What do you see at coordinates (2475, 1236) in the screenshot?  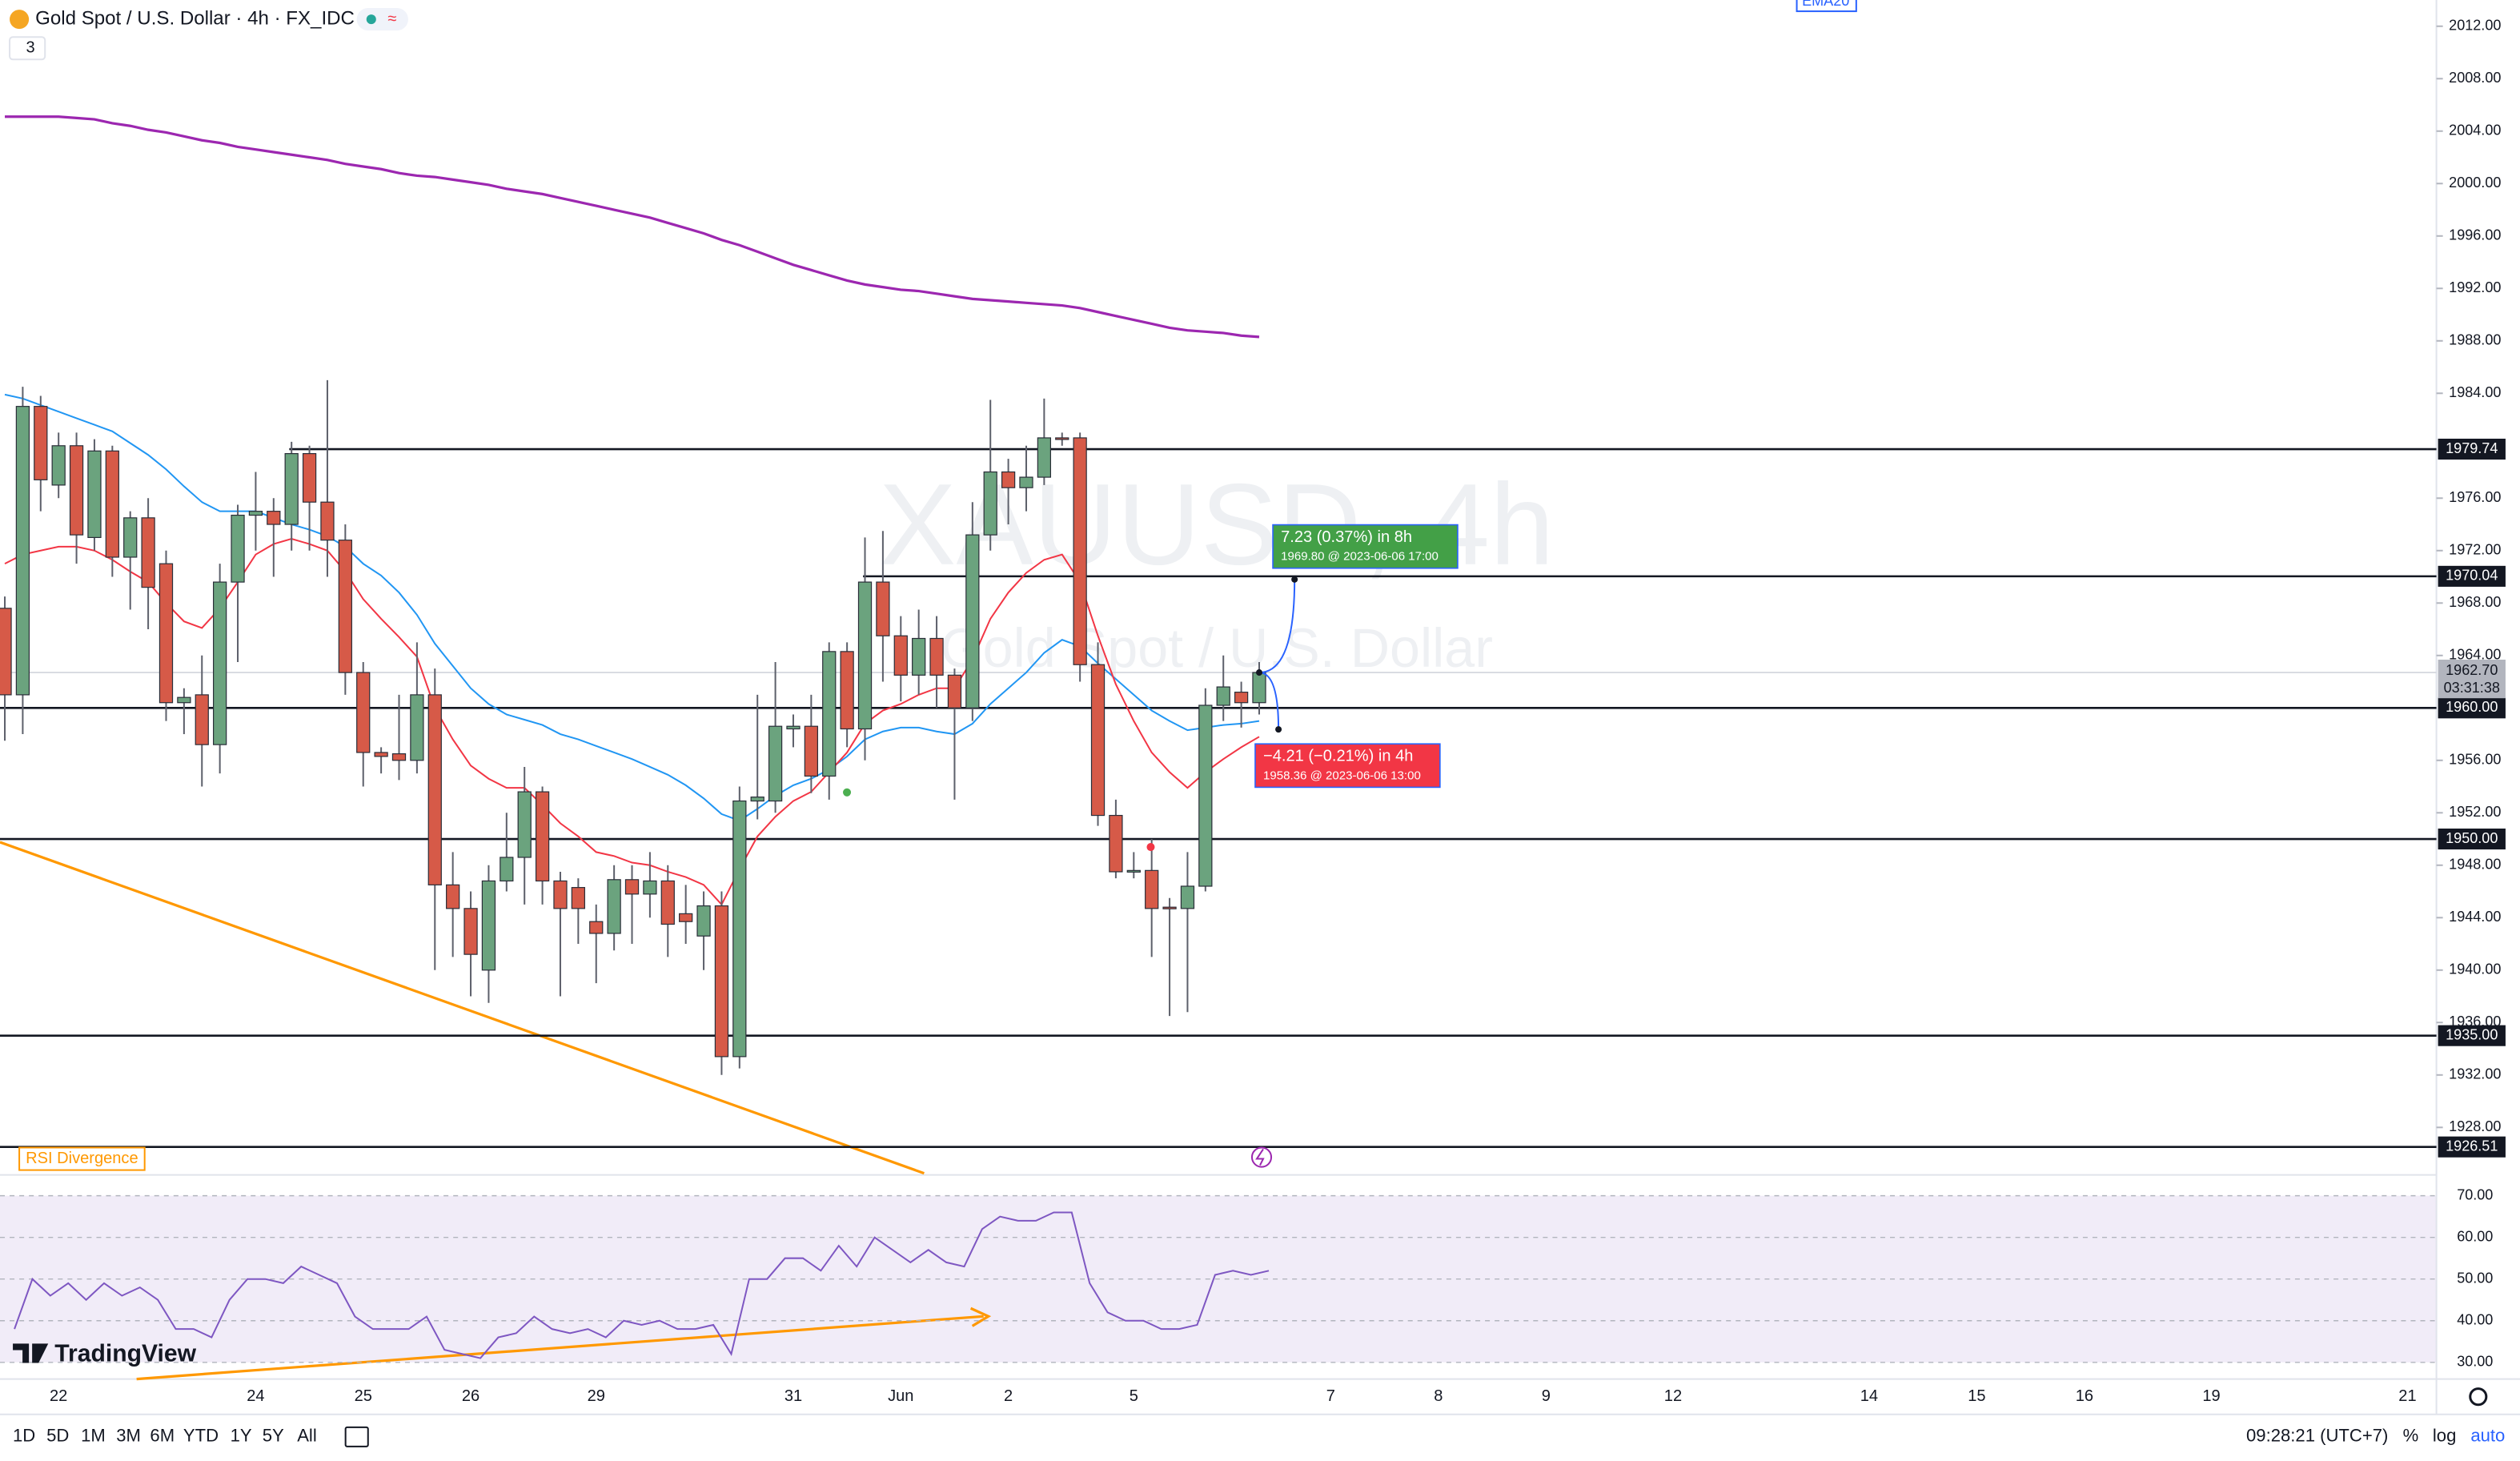 I see `rsi-tick-label: 60.00` at bounding box center [2475, 1236].